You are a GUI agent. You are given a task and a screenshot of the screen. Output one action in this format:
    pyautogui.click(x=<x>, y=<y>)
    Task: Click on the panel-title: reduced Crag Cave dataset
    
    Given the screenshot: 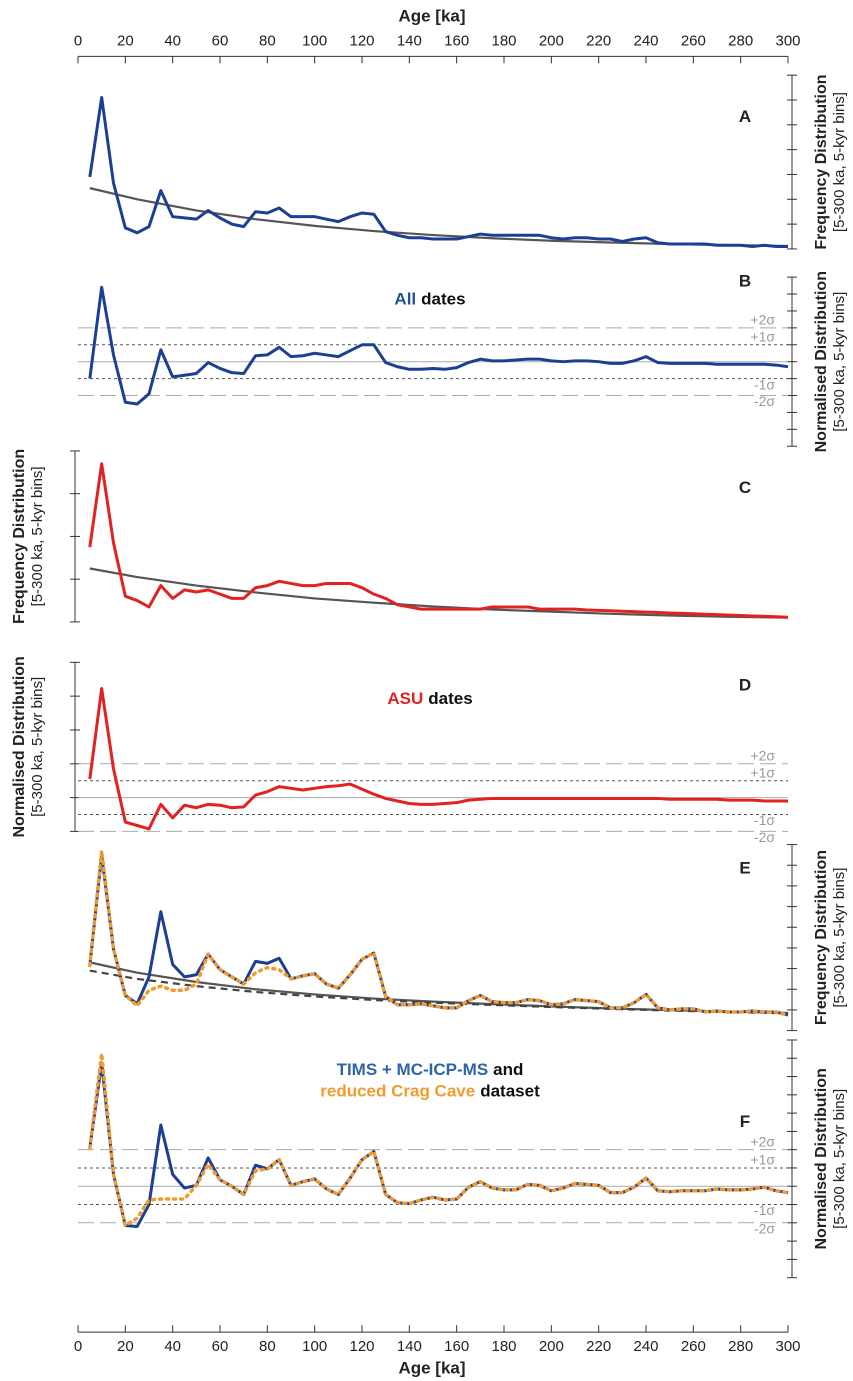 What is the action you would take?
    pyautogui.click(x=430, y=1091)
    